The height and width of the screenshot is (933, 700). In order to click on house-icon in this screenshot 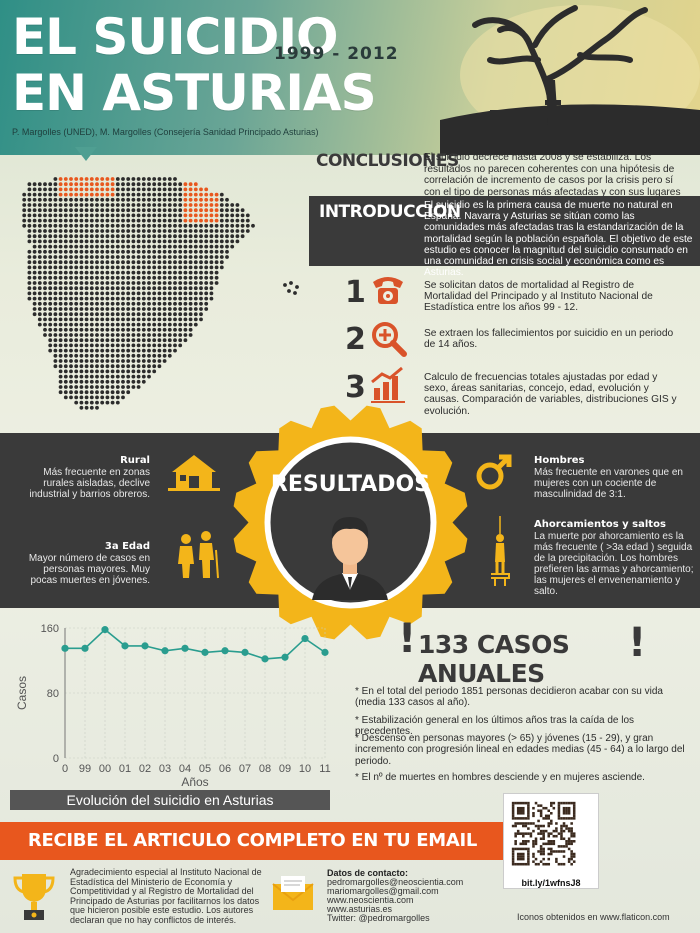, I will do `click(194, 473)`.